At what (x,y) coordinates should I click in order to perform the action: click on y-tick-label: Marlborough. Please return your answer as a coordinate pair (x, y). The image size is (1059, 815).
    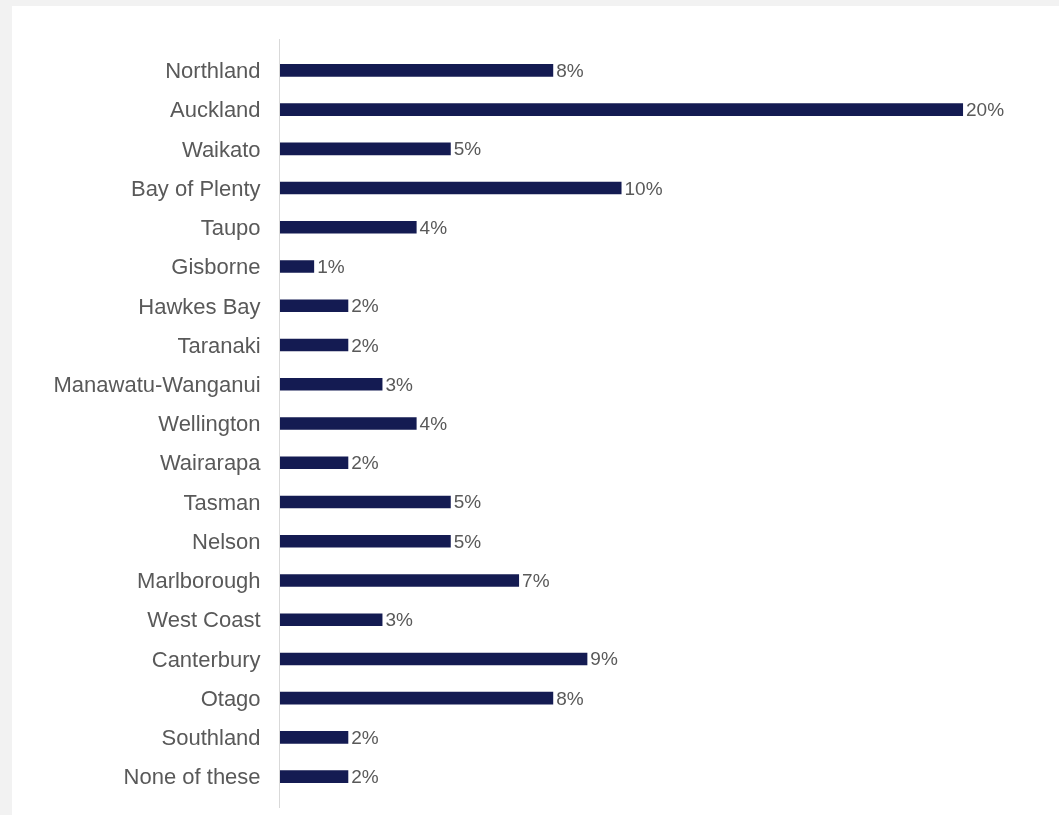
    Looking at the image, I should click on (199, 581).